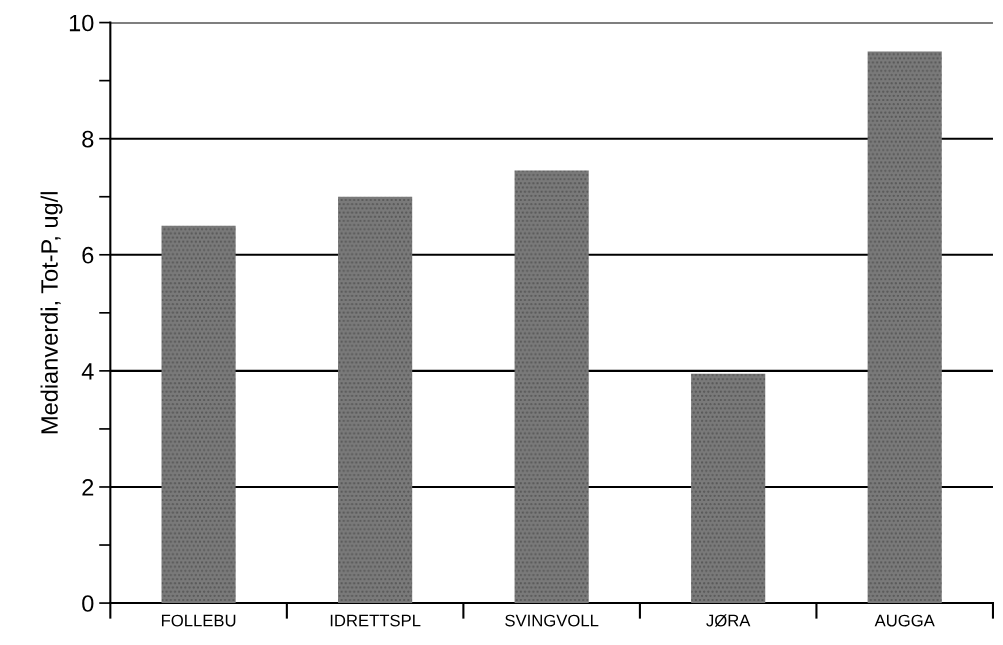 Image resolution: width=1003 pixels, height=645 pixels. Describe the element at coordinates (375, 620) in the screenshot. I see `x-tick-label: IDRETTSPL` at that location.